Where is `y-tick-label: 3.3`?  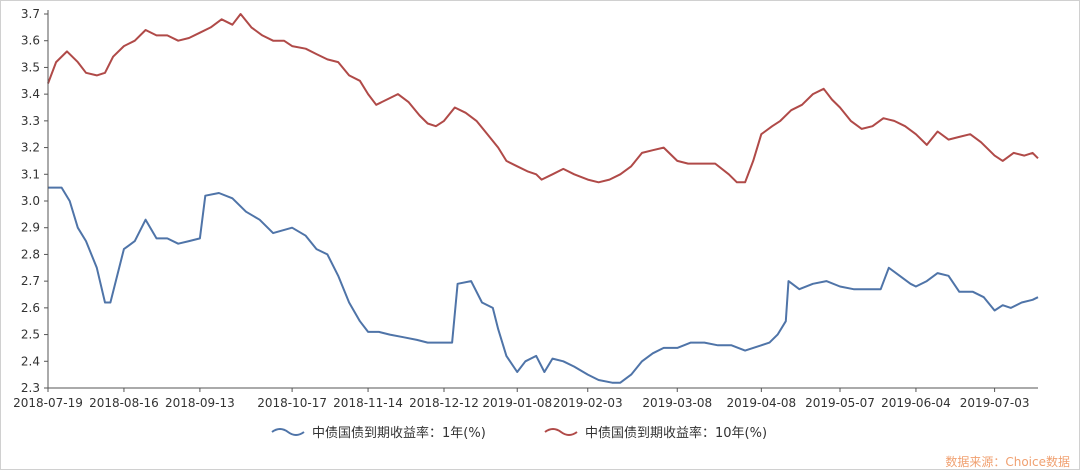
y-tick-label: 3.3 is located at coordinates (30, 121).